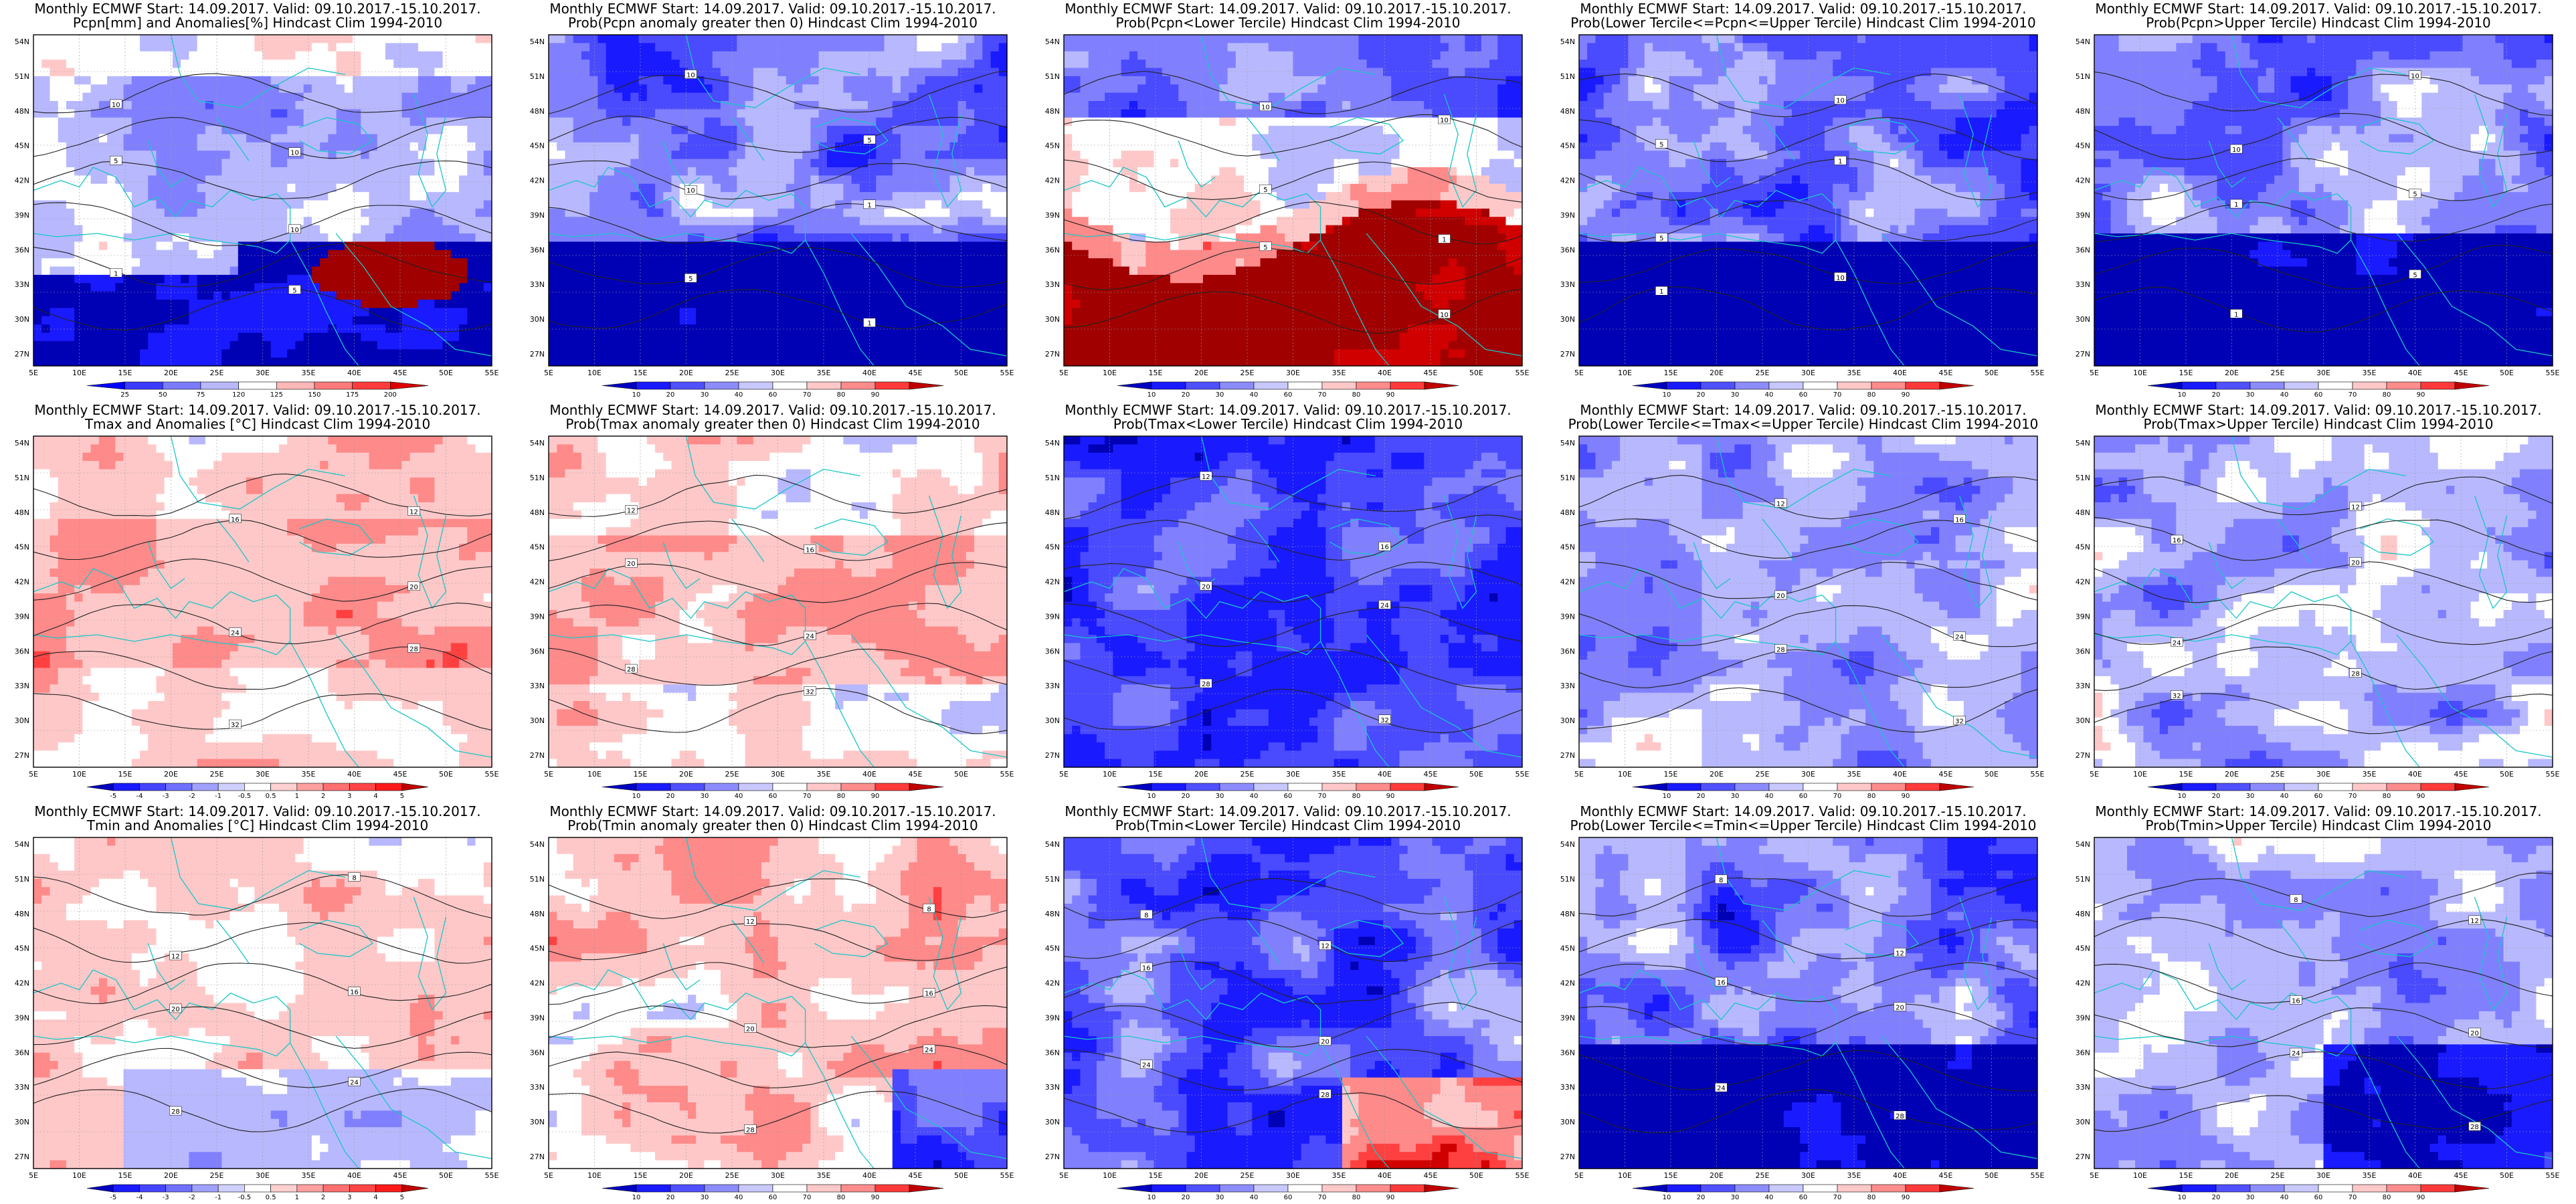 The width and height of the screenshot is (2576, 1204). What do you see at coordinates (1293, 601) in the screenshot?
I see `map-frame` at bounding box center [1293, 601].